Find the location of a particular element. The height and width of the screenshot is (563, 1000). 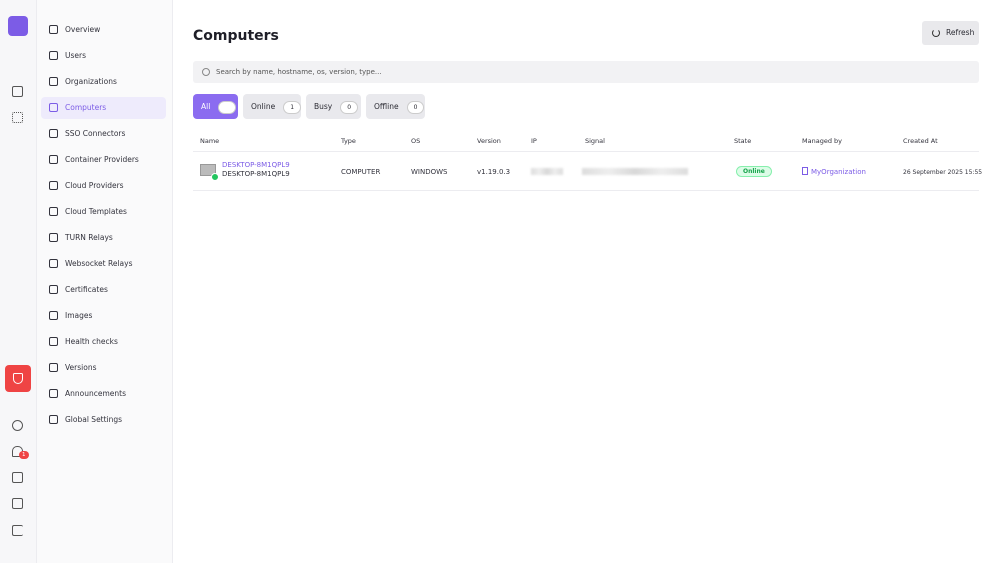

nav-item: Computers is located at coordinates (103, 108).